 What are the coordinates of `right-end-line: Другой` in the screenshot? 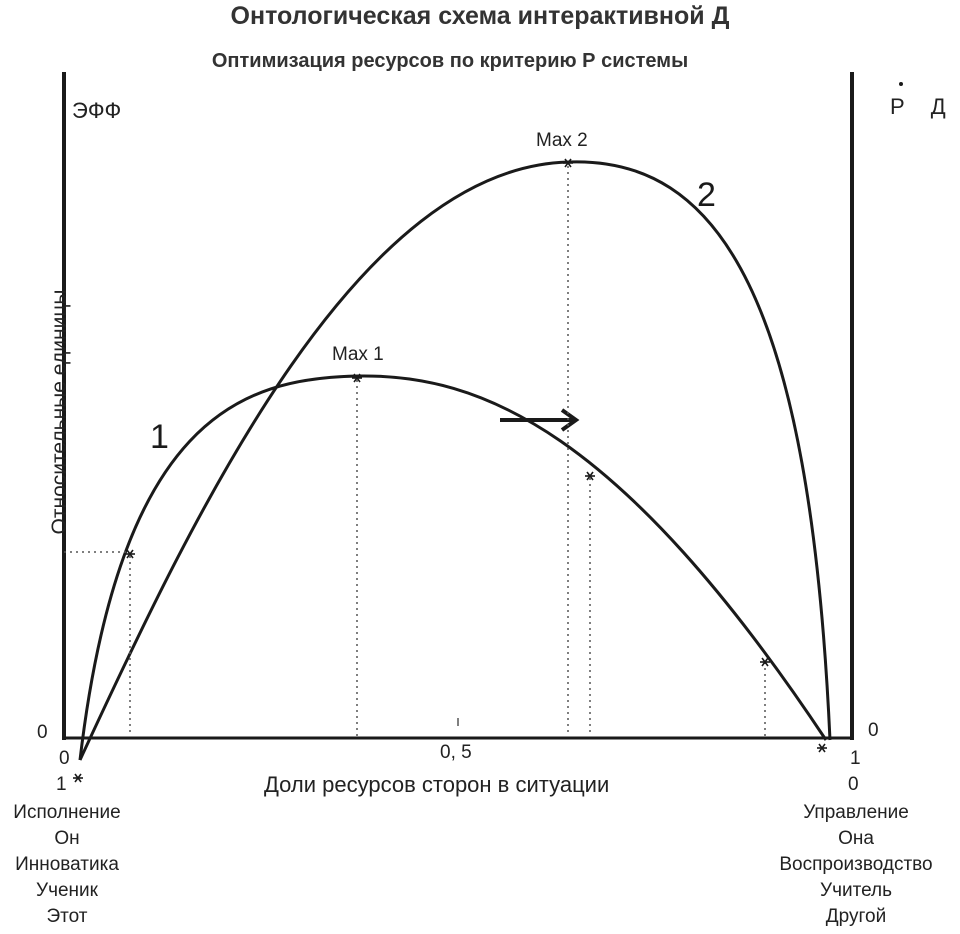 It's located at (856, 916).